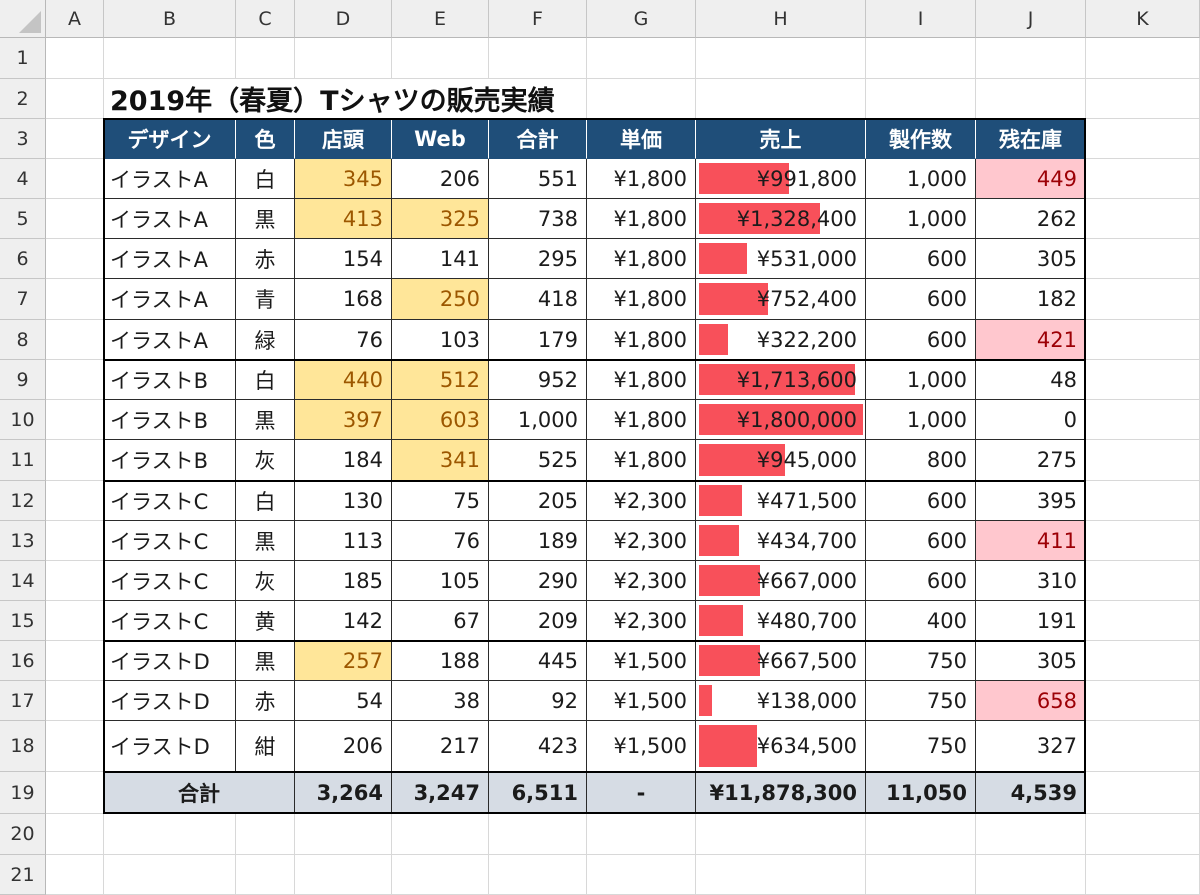  Describe the element at coordinates (343, 219) in the screenshot. I see `cell-store: 413` at that location.